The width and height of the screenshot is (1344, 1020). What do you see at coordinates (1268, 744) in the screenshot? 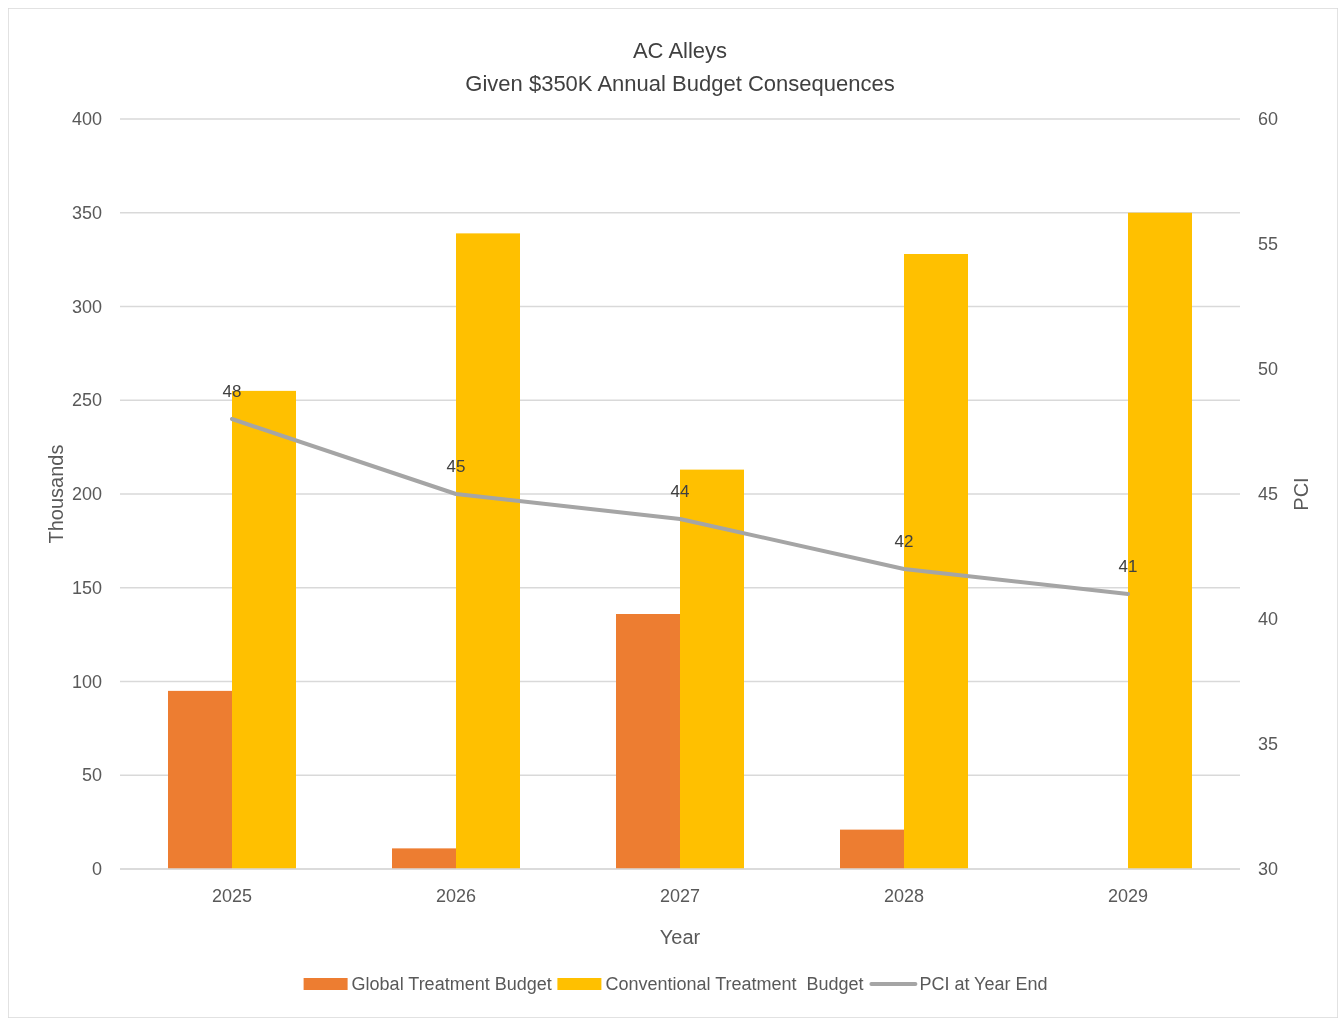
I see `y2-tick-label: 35` at bounding box center [1268, 744].